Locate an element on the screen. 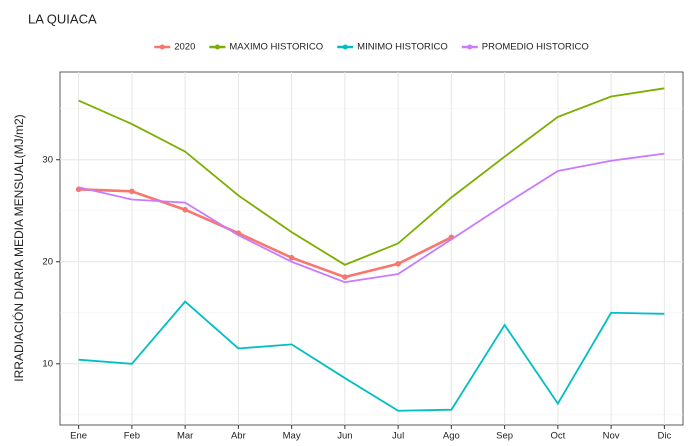  legend-label: MAXIMO HISTORICO is located at coordinates (276, 47).